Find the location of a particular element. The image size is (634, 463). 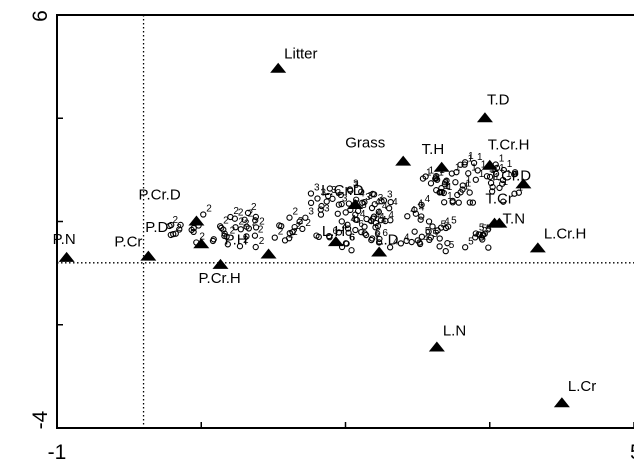

variable-marker-l-h is located at coordinates (335, 241).